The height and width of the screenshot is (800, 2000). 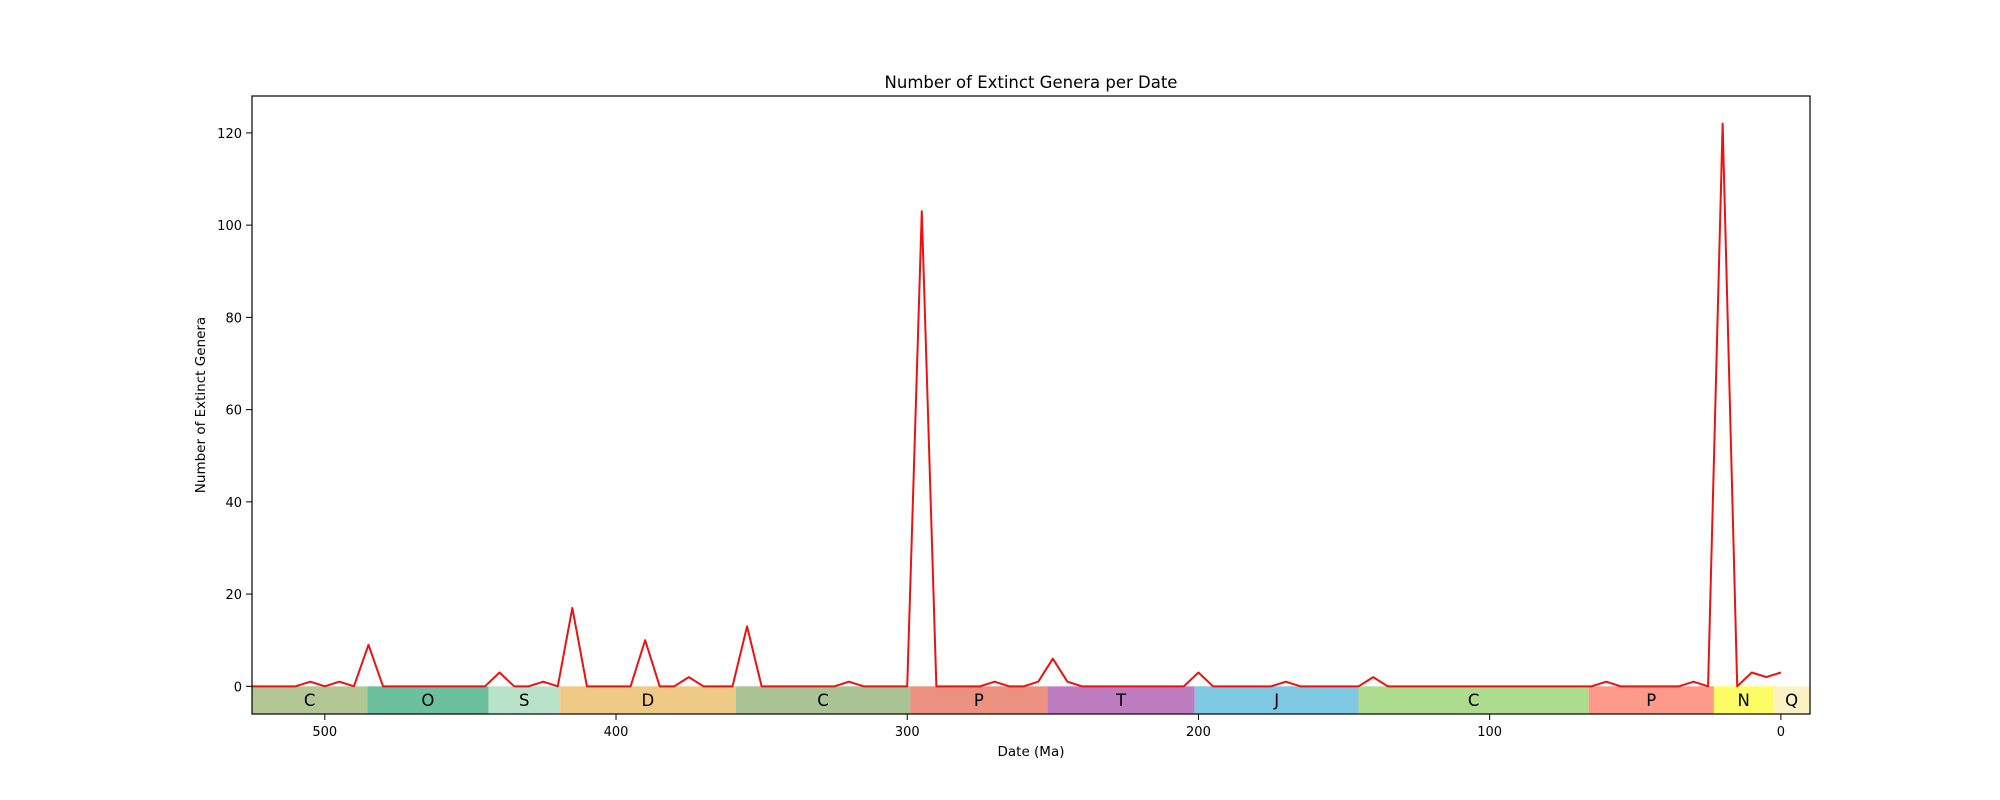 I want to click on y-tick-label: 80, so click(x=233, y=318).